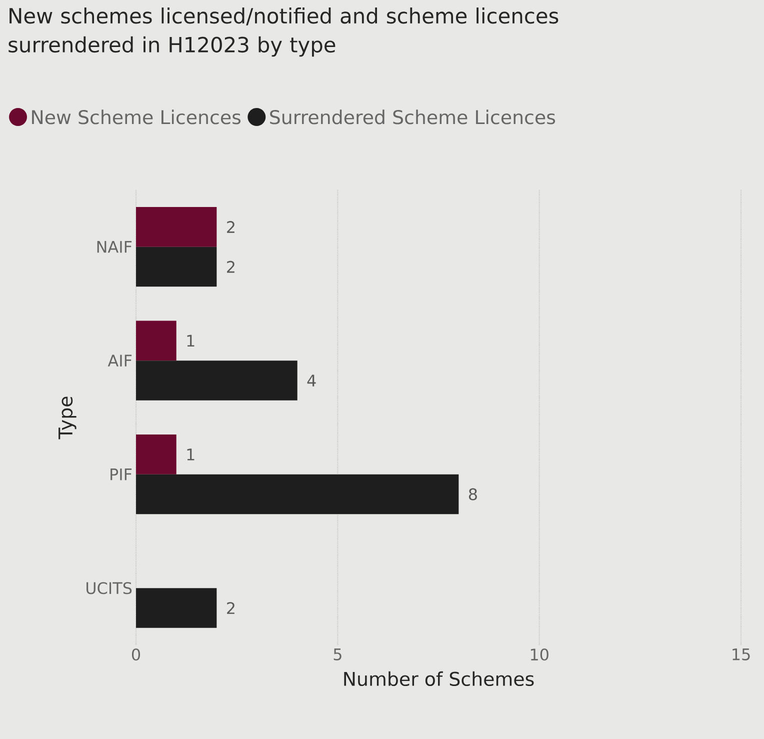 The height and width of the screenshot is (739, 764). Describe the element at coordinates (114, 247) in the screenshot. I see `y-tick-label: NAIF` at that location.